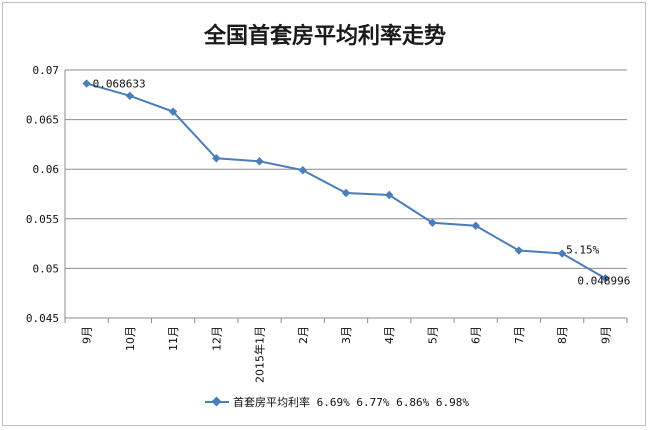 Image resolution: width=650 pixels, height=430 pixels. What do you see at coordinates (42, 120) in the screenshot?
I see `y-tick-label: 0.065` at bounding box center [42, 120].